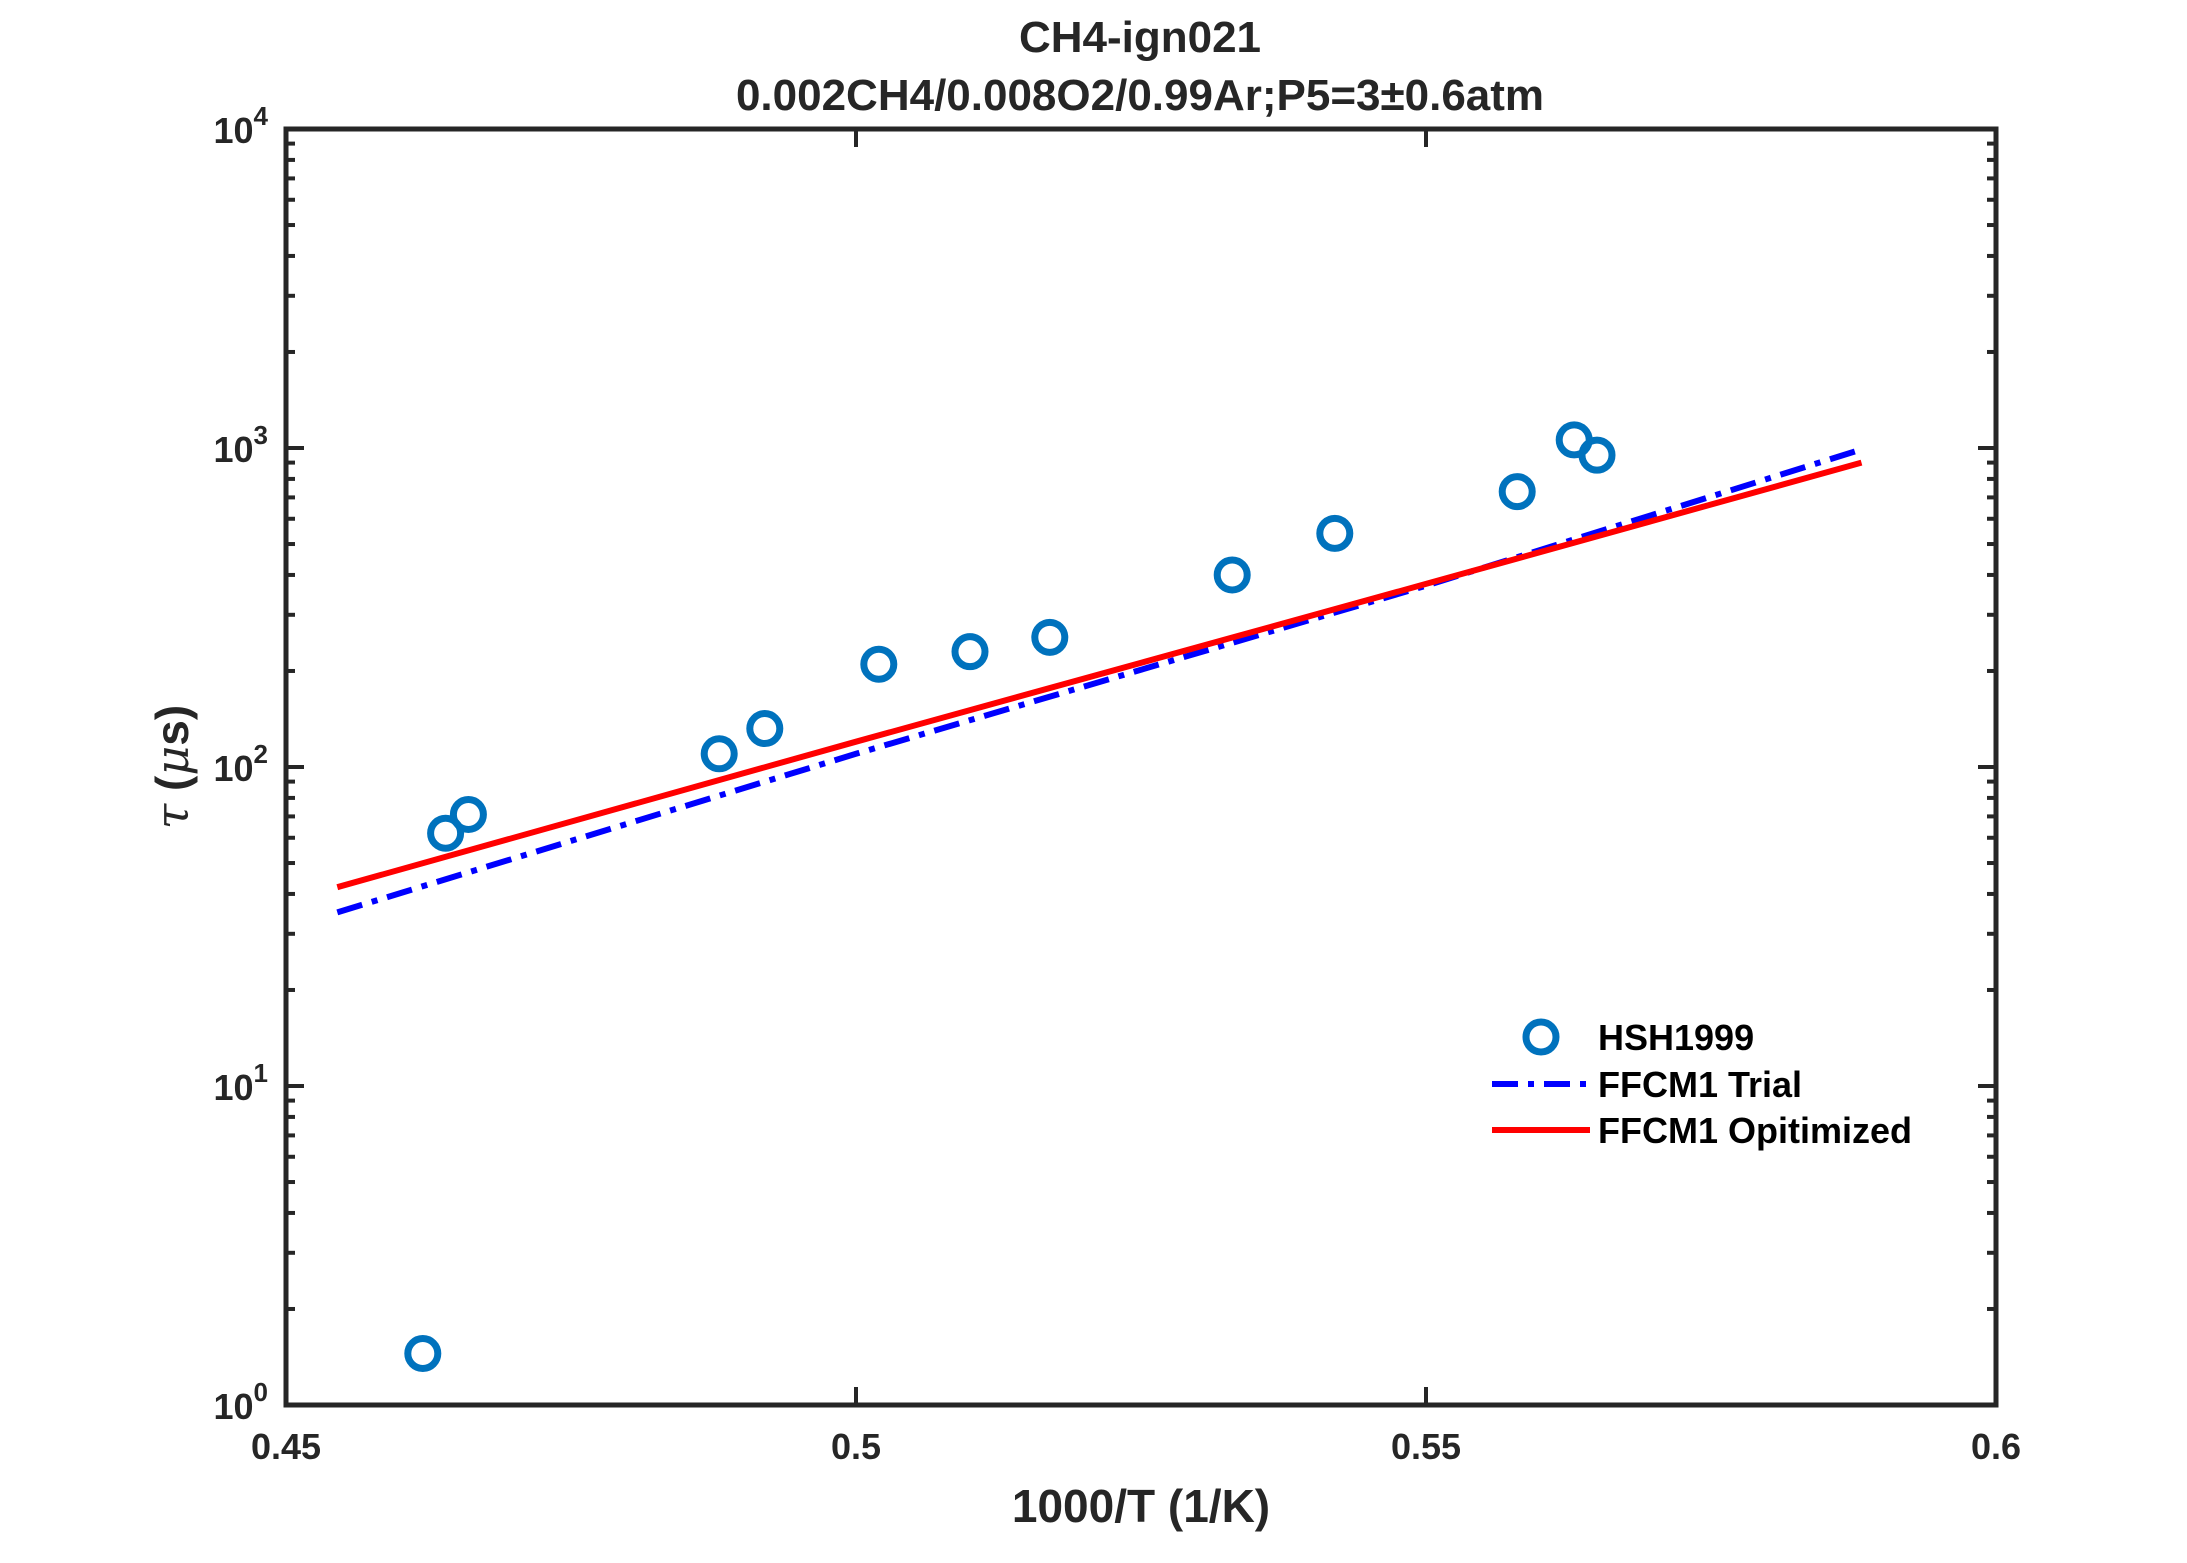 This screenshot has height=1563, width=2187. I want to click on legend-box, so click(1720, 1087).